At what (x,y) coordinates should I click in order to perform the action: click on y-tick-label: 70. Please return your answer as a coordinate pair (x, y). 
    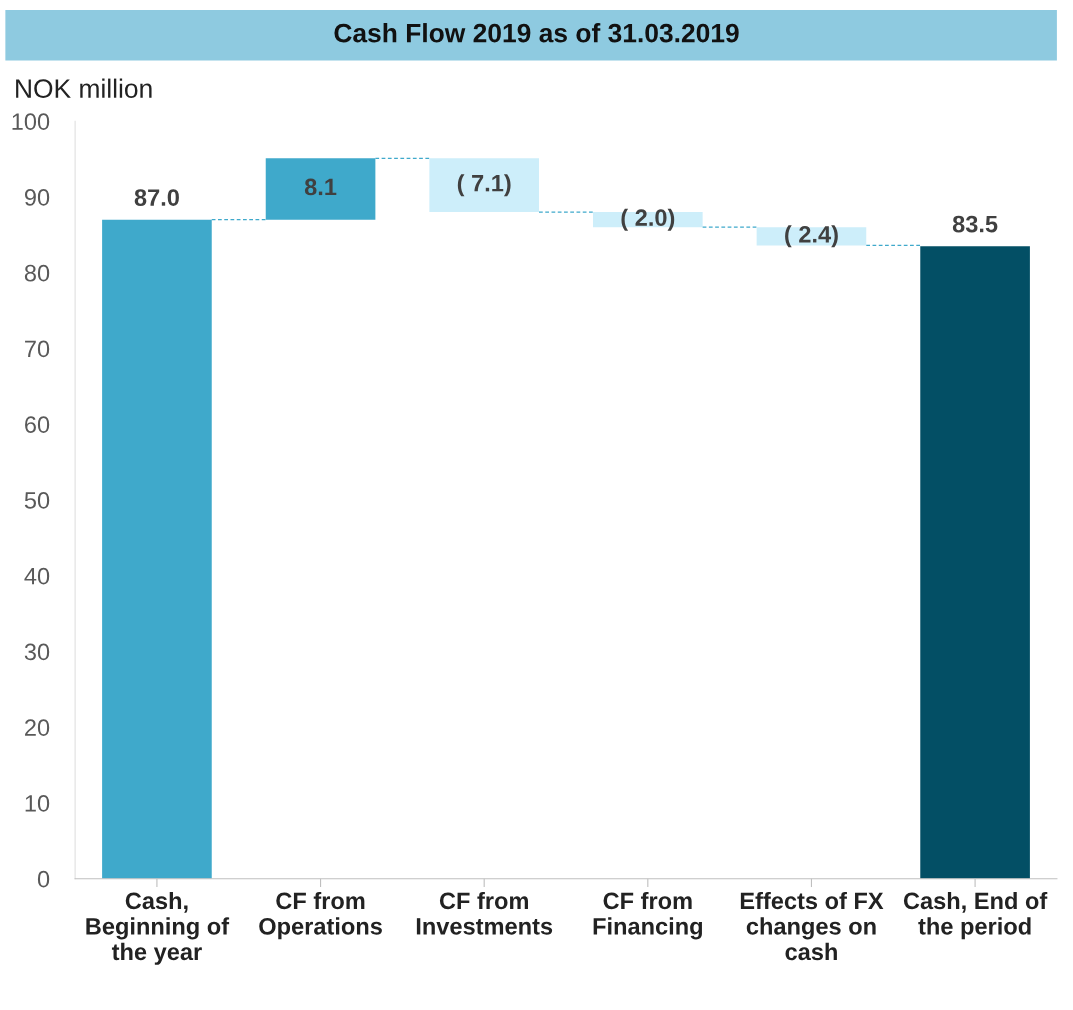
    Looking at the image, I should click on (37, 349).